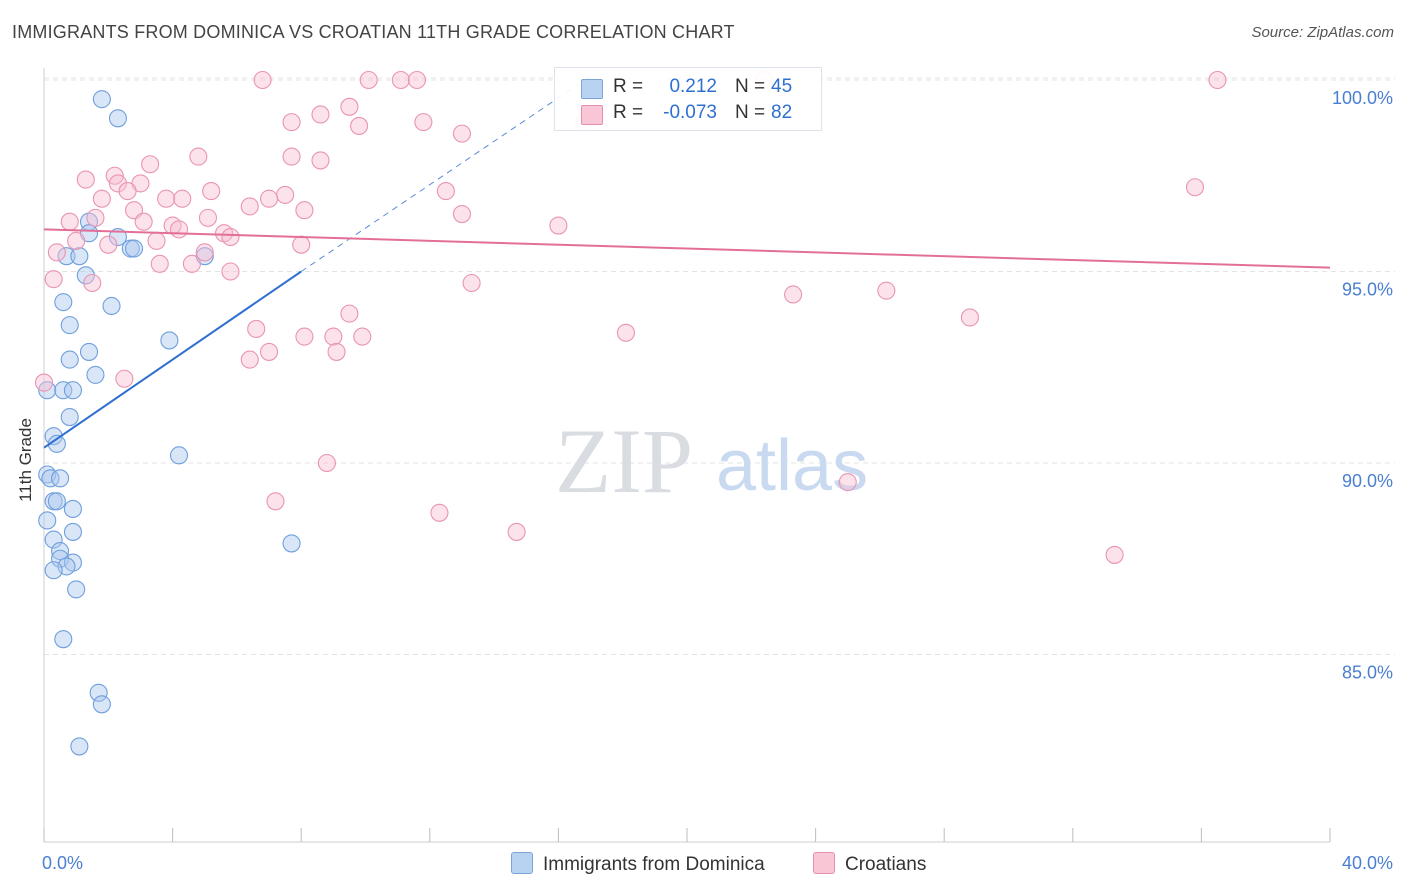  Describe the element at coordinates (62, 863) in the screenshot. I see `x-tick-label-min: 0.0%` at that location.